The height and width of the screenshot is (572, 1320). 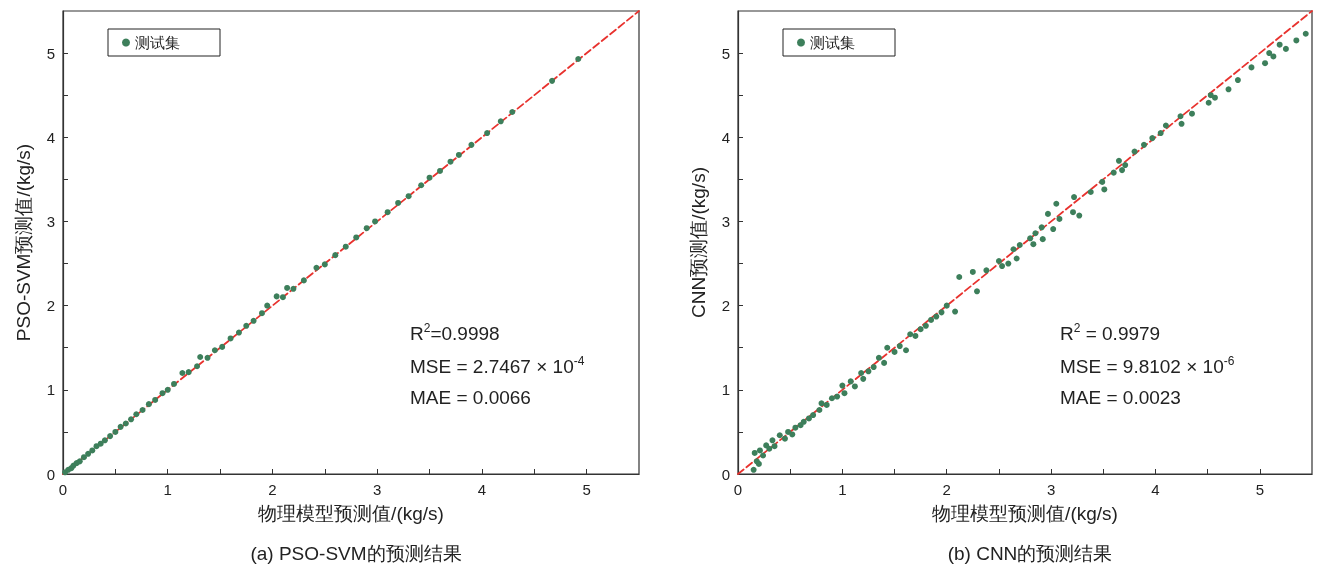 I want to click on y-axis-title: PSO-SVM预测值/(kg/s), so click(x=23, y=242).